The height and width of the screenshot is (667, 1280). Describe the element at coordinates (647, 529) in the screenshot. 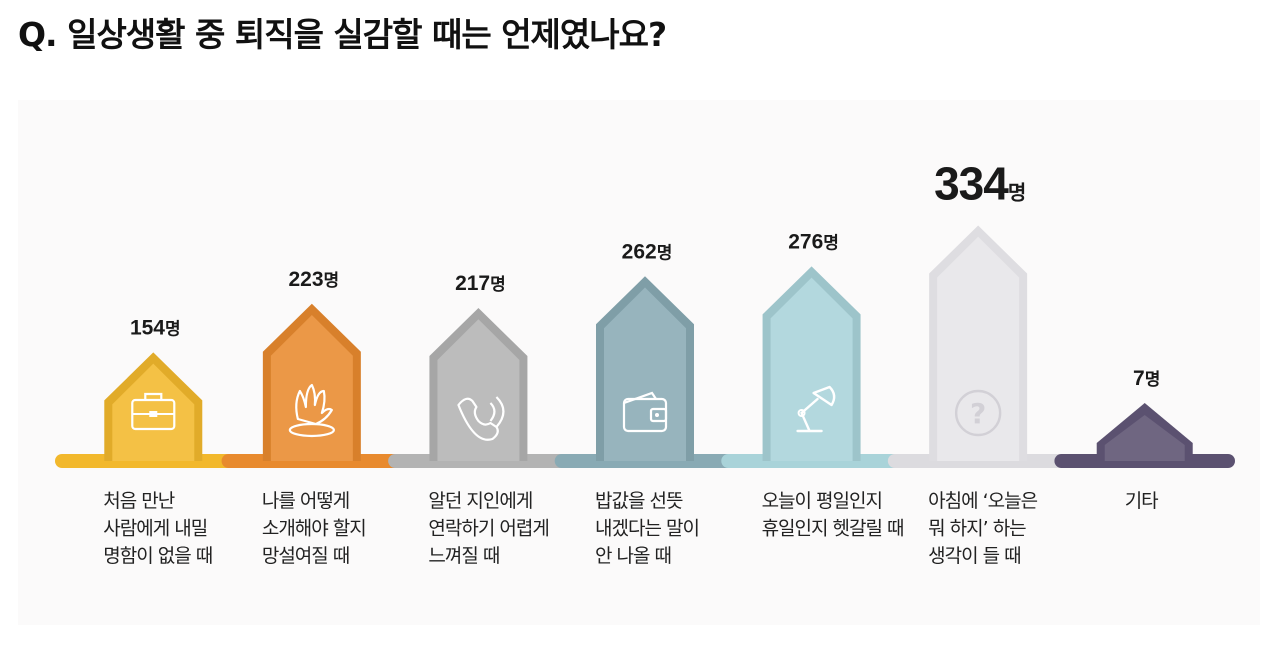

I see `category-label: 내겠다는 말이` at that location.